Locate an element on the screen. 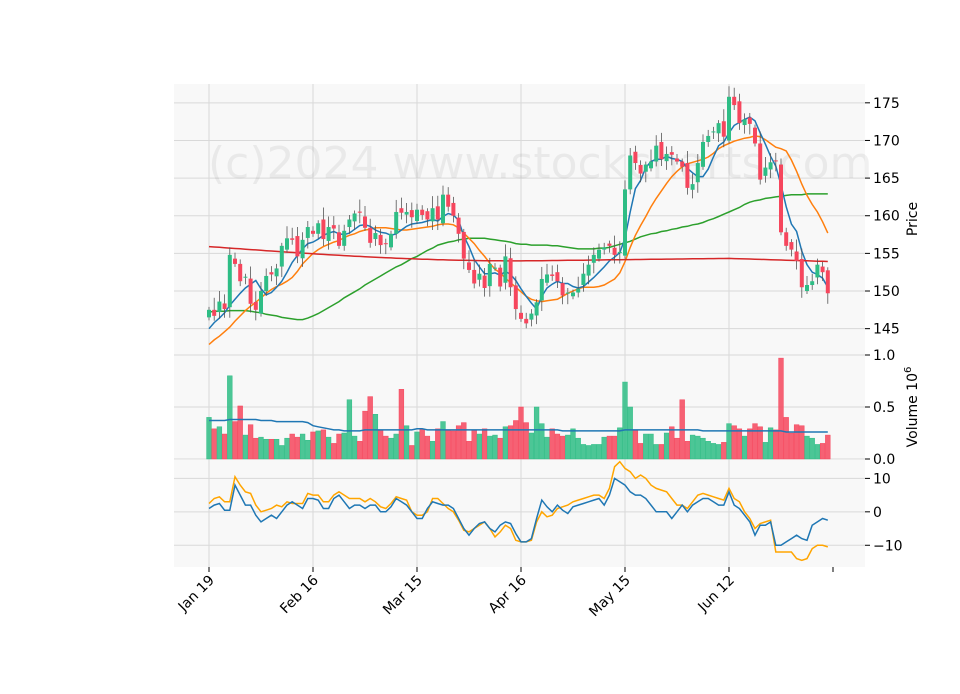 This screenshot has height=694, width=960. volume-average-line is located at coordinates (518, 425).